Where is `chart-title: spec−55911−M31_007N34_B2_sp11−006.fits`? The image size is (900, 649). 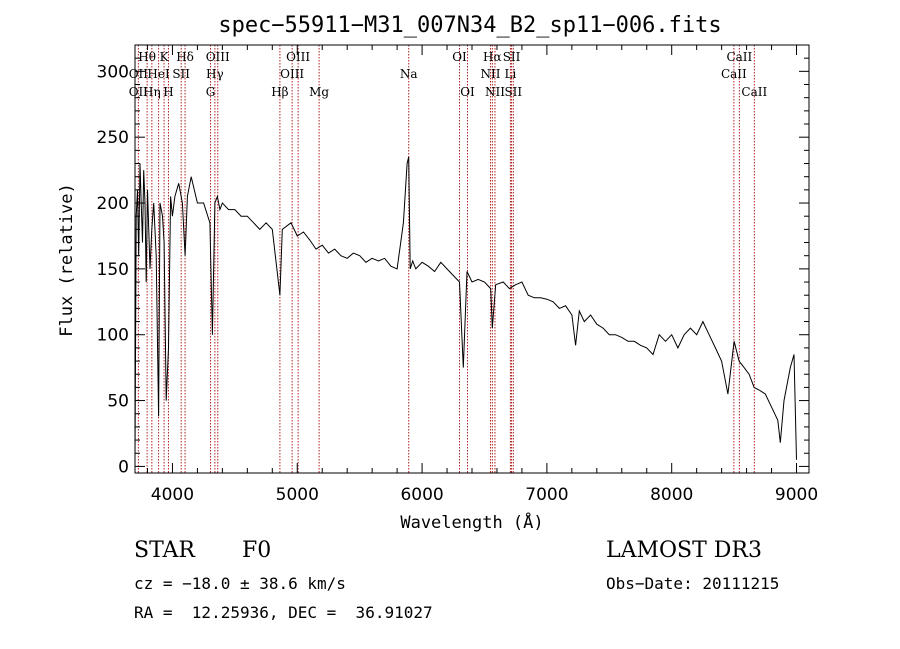 chart-title: spec−55911−M31_007N34_B2_sp11−006.fits is located at coordinates (469, 25).